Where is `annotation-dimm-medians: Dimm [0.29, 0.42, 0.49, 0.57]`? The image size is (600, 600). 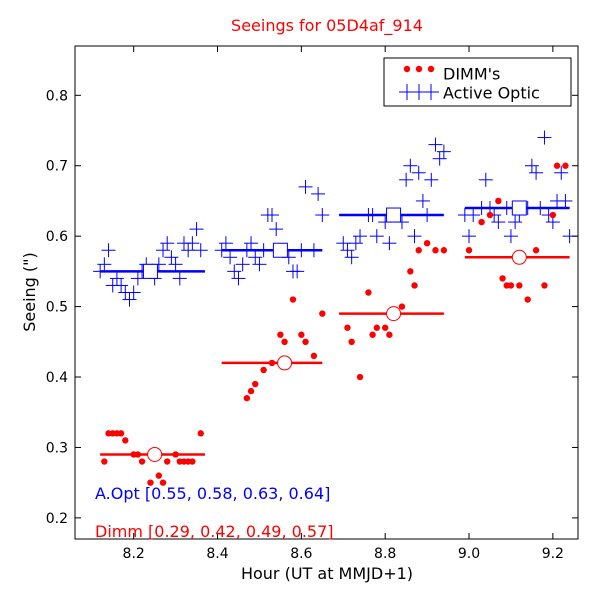
annotation-dimm-medians: Dimm [0.29, 0.42, 0.49, 0.57] is located at coordinates (214, 531).